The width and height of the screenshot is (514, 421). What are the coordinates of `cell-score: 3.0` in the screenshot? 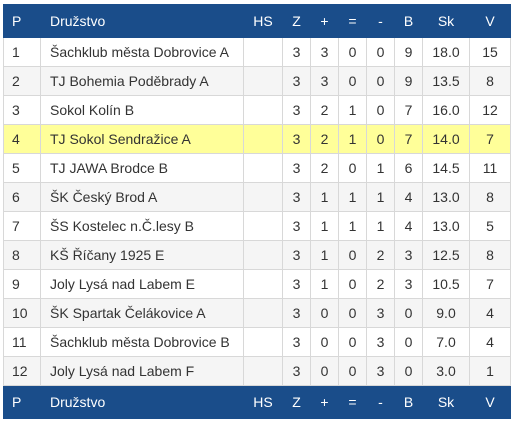 It's located at (446, 371).